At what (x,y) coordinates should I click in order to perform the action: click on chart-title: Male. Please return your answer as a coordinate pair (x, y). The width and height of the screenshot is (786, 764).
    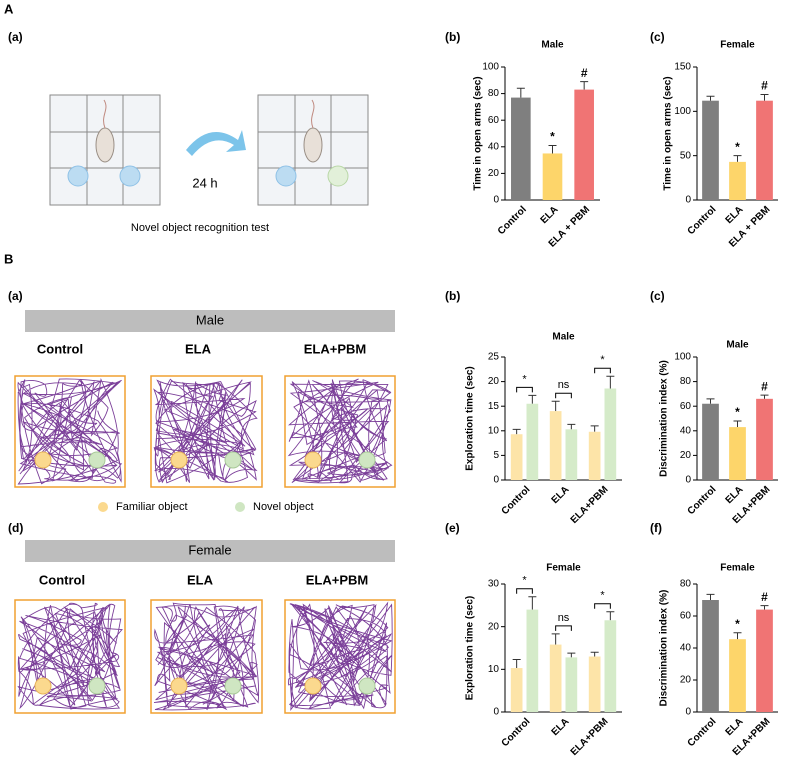
    Looking at the image, I should click on (563, 337).